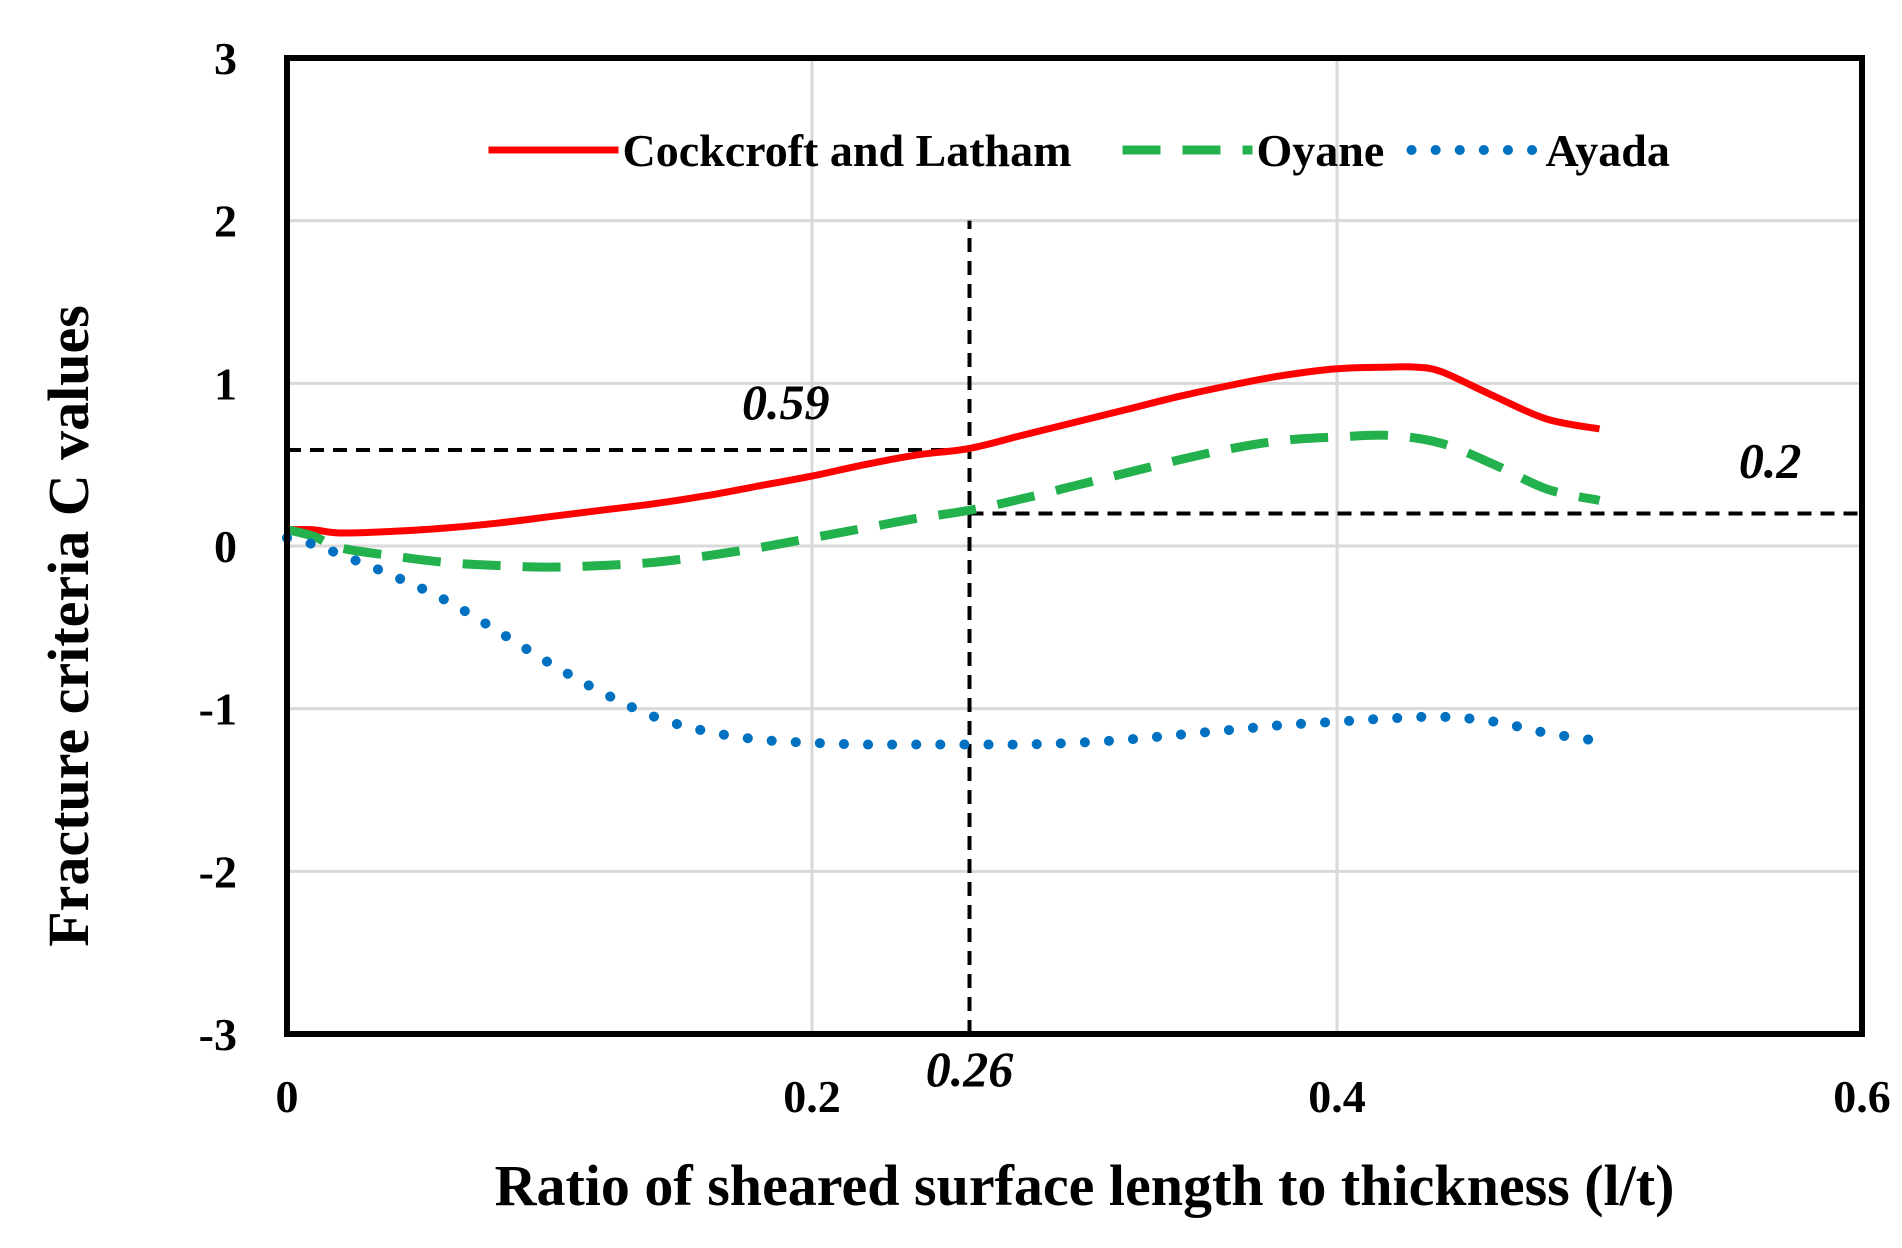  I want to click on y-tick-label: -1, so click(218, 709).